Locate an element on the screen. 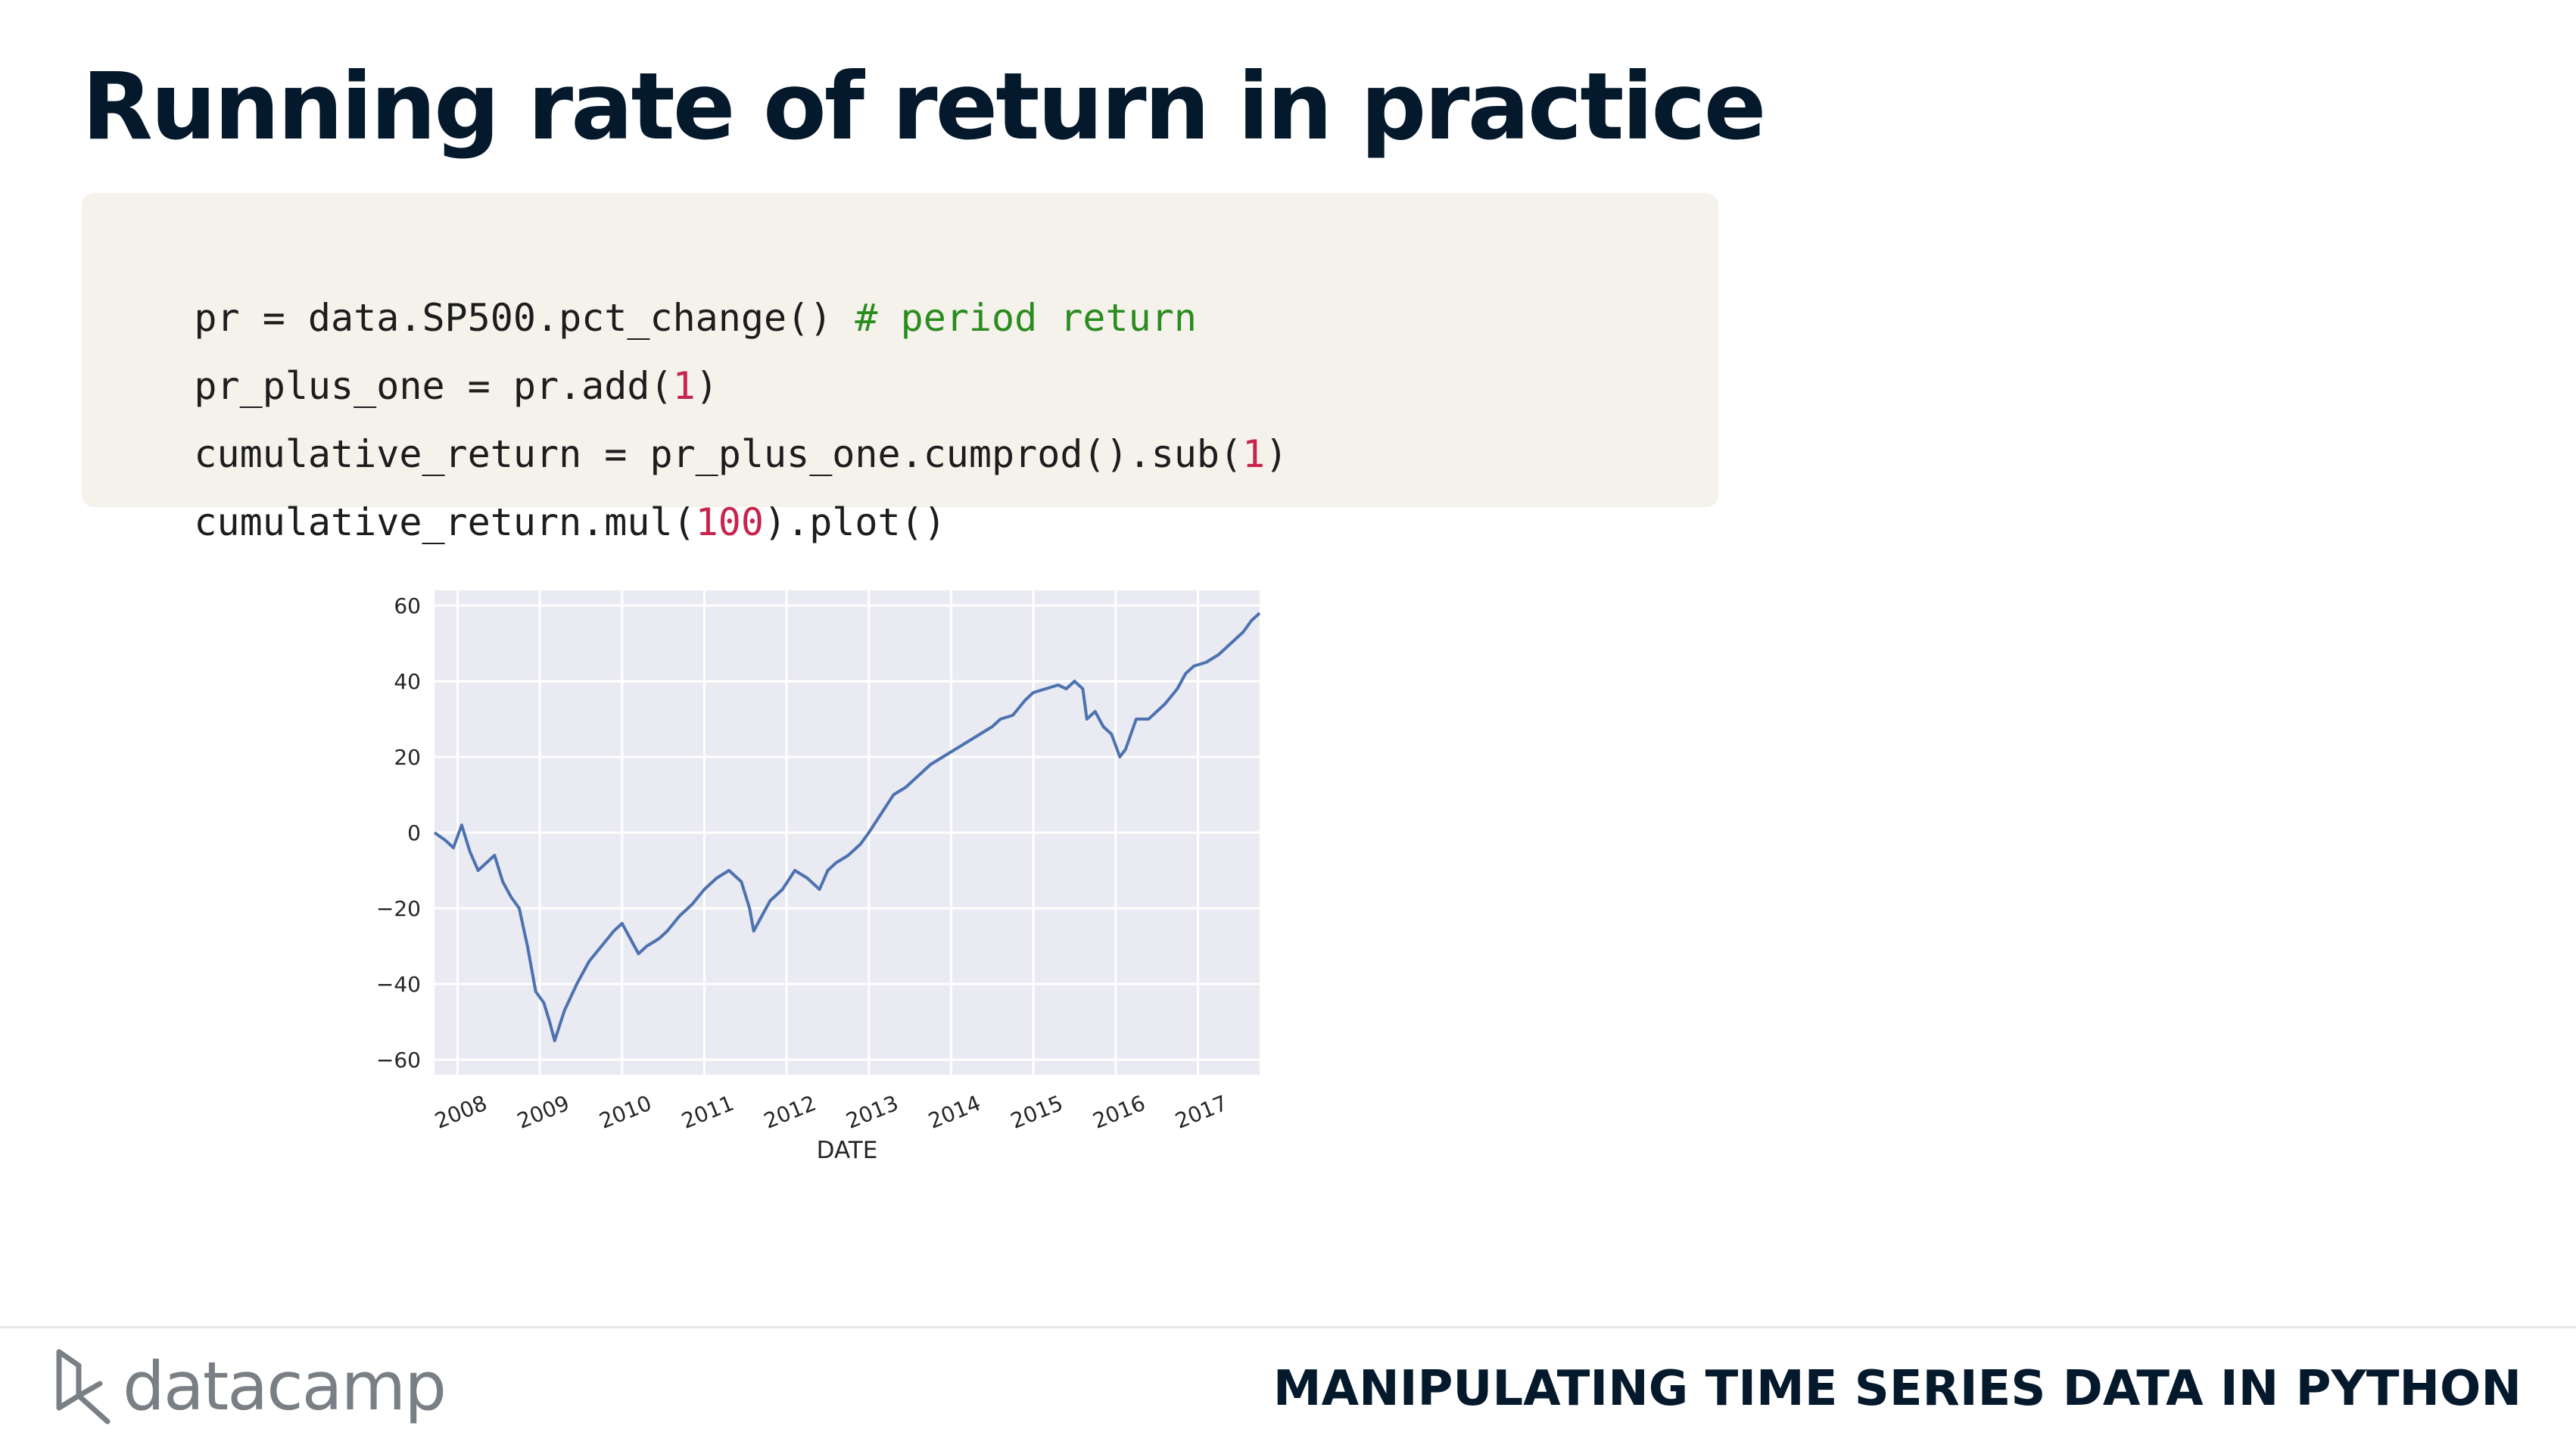 The image size is (2576, 1451). x-axis-label: DATE is located at coordinates (847, 1151).